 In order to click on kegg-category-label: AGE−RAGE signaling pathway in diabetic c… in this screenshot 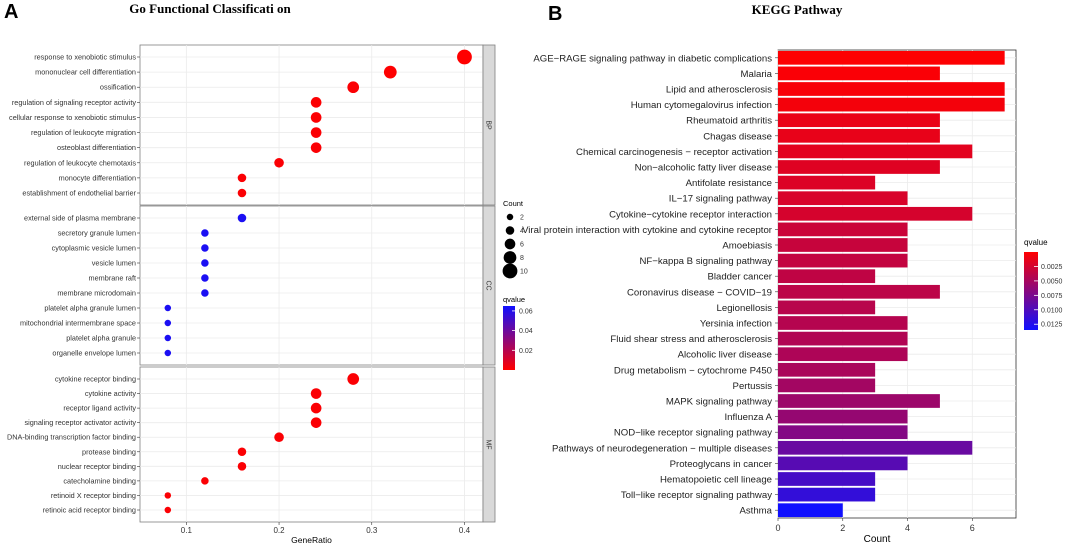, I will do `click(652, 58)`.